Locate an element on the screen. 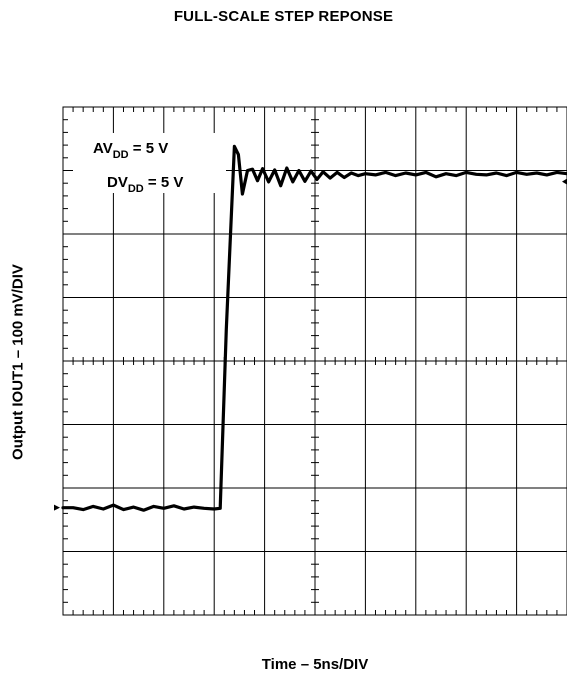 Image resolution: width=567 pixels, height=677 pixels. x-axis-label: Time – 5ns/DIV is located at coordinates (315, 664).